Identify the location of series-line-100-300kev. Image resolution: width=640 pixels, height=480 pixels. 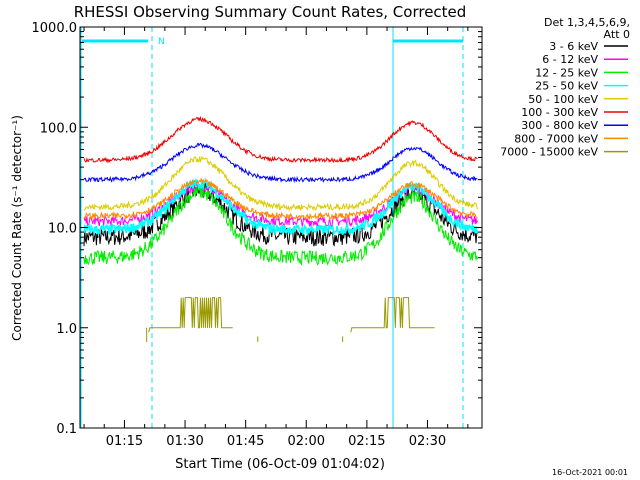
(280, 139).